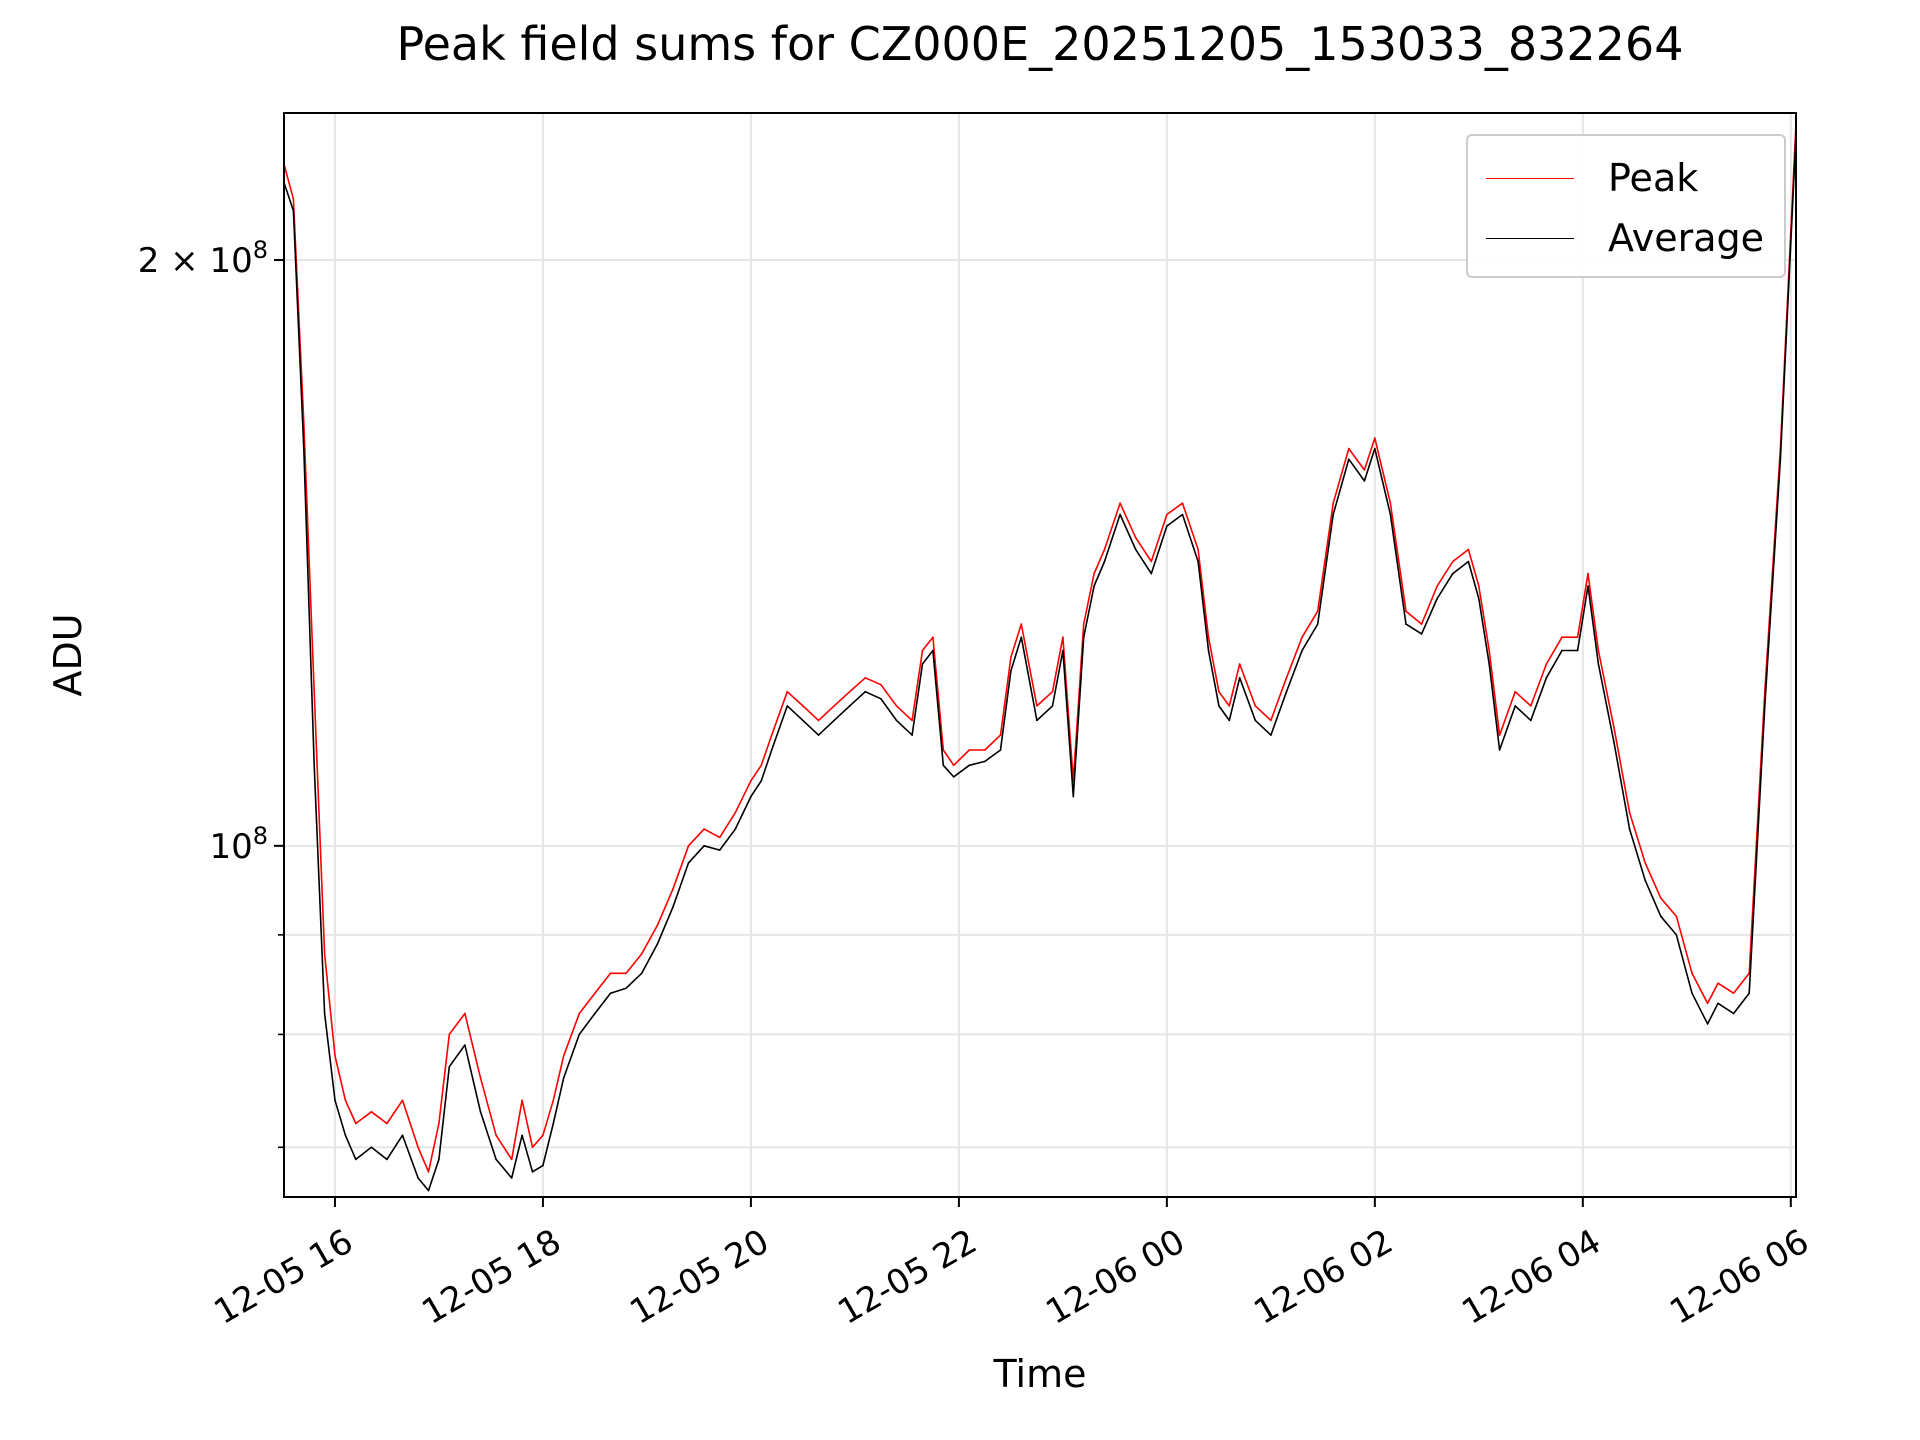 This screenshot has height=1440, width=1920. What do you see at coordinates (1686, 238) in the screenshot?
I see `legend-label-average: Average` at bounding box center [1686, 238].